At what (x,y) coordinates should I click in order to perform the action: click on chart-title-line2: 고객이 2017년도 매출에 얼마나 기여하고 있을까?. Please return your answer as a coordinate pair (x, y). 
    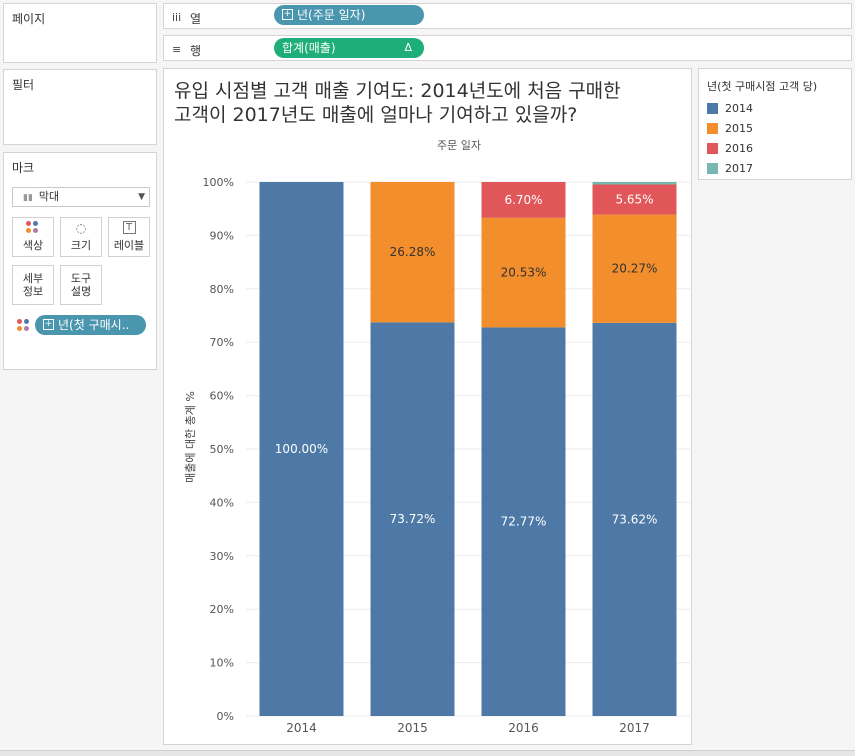
    Looking at the image, I should click on (376, 115).